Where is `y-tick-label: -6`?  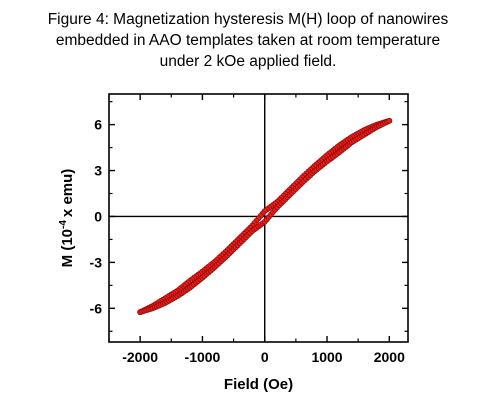
y-tick-label: -6 is located at coordinates (96, 308).